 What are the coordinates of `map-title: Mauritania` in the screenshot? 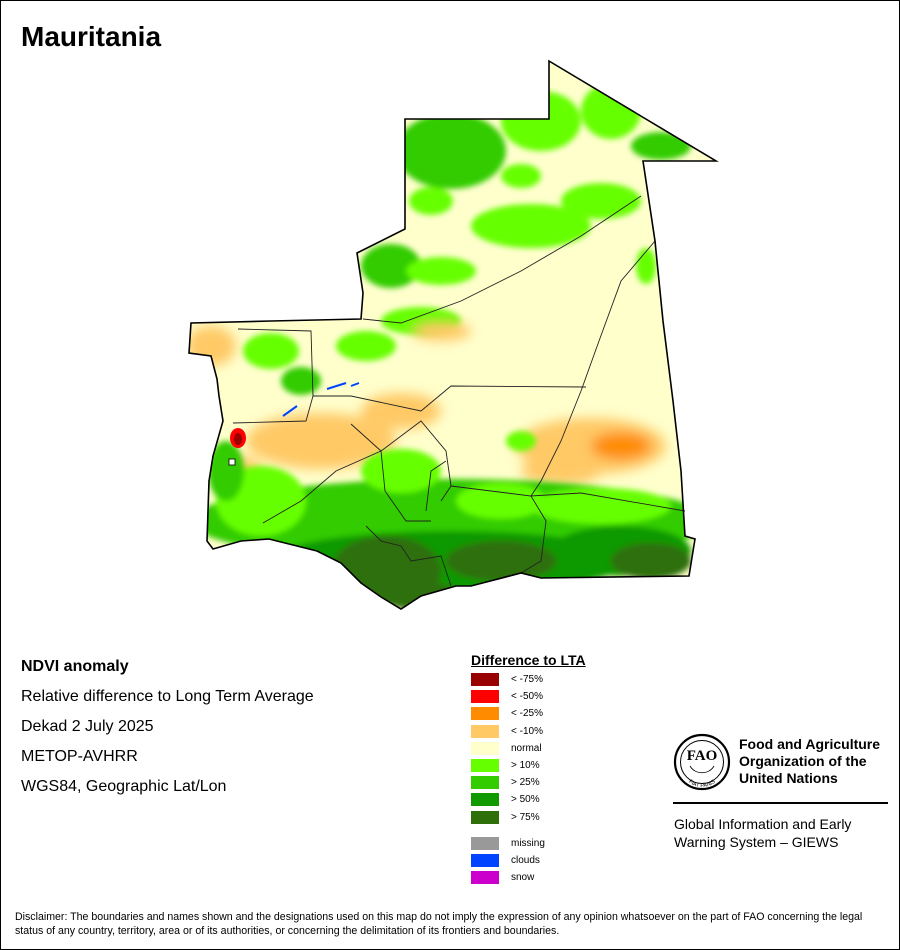 It's located at (91, 36).